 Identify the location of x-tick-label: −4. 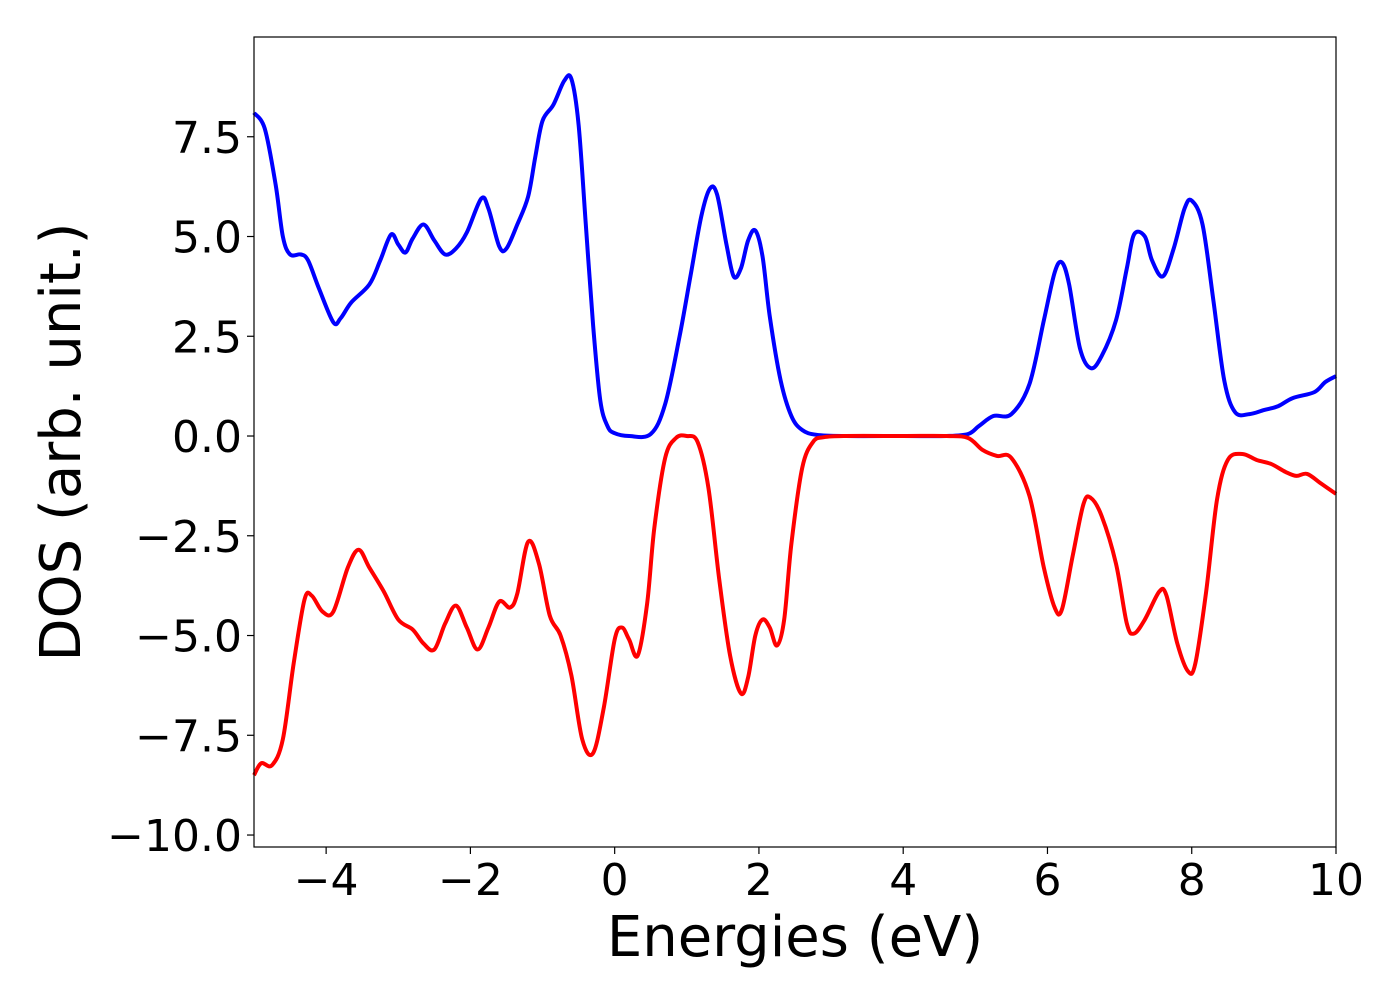
(326, 880).